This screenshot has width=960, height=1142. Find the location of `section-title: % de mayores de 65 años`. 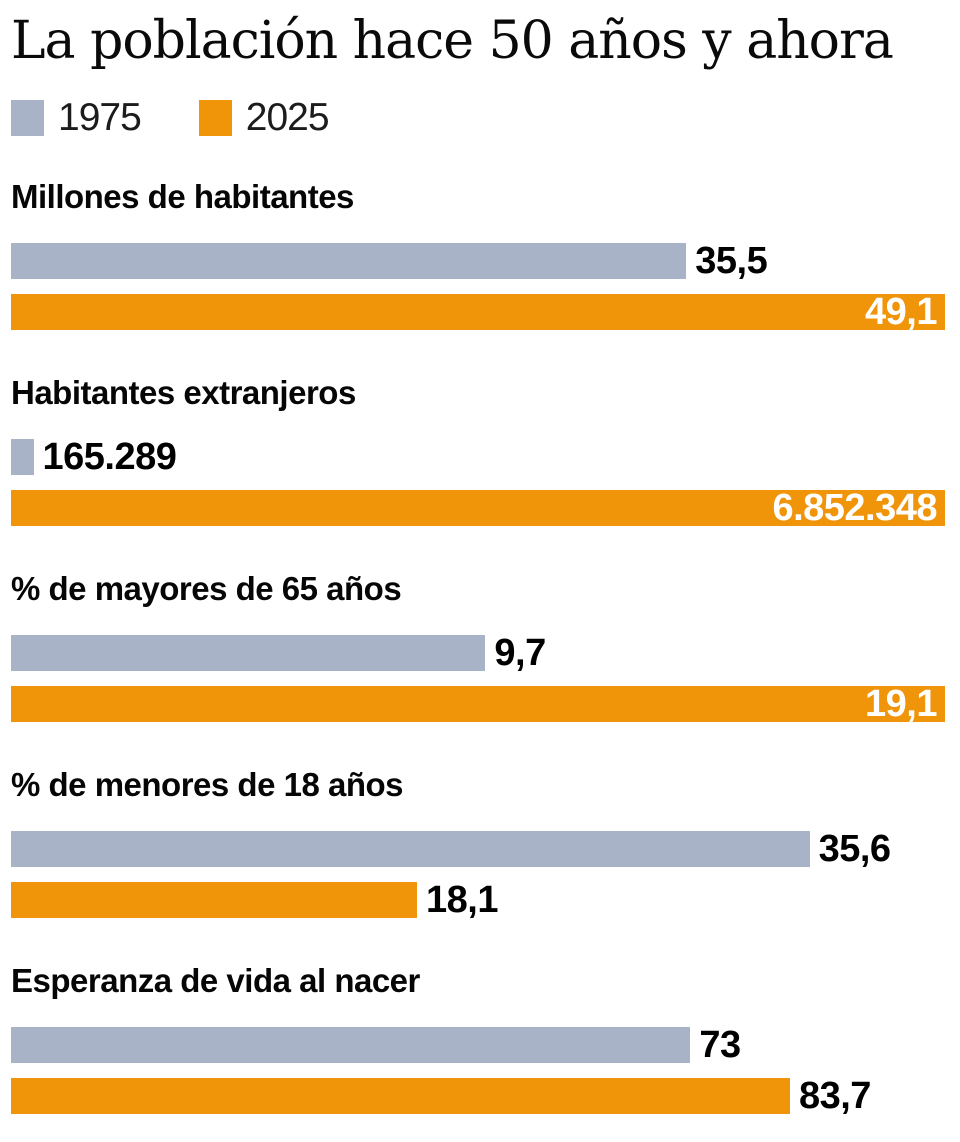

section-title: % de mayores de 65 años is located at coordinates (206, 588).